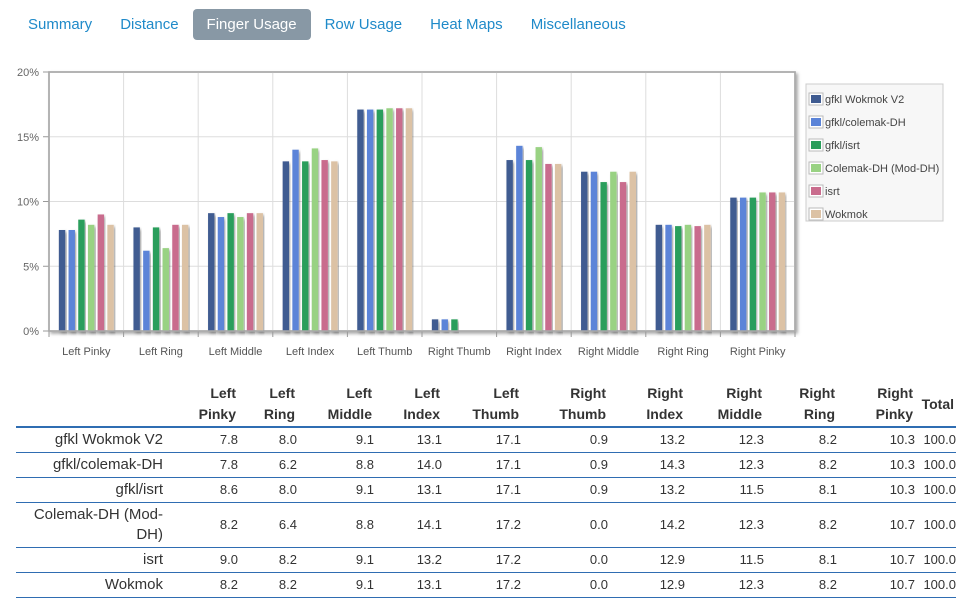  Describe the element at coordinates (149, 24) in the screenshot. I see `tab-distance: Distance` at that location.